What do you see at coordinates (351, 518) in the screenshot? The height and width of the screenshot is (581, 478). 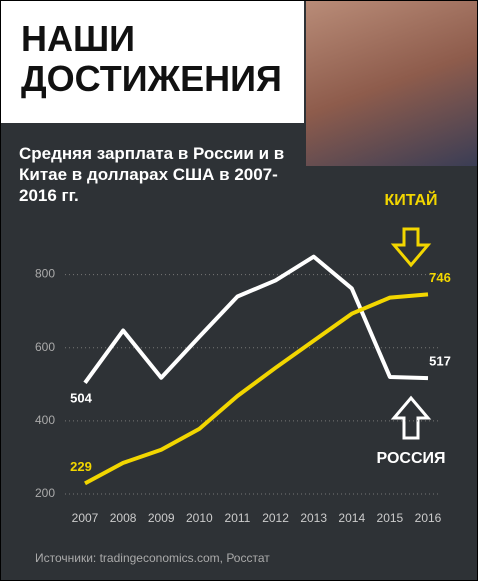 I see `x-tick-label: 2014` at bounding box center [351, 518].